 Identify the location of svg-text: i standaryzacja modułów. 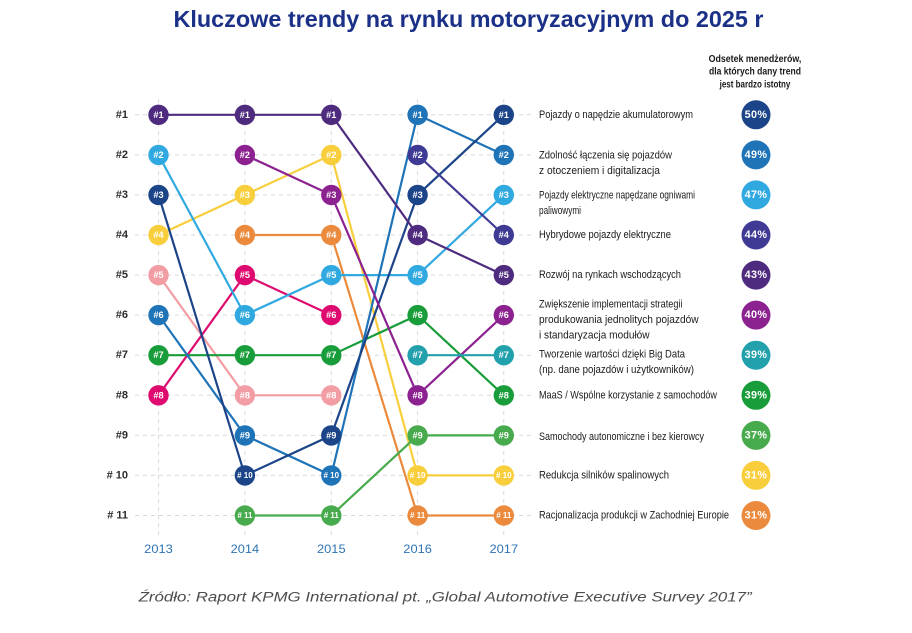
(594, 336).